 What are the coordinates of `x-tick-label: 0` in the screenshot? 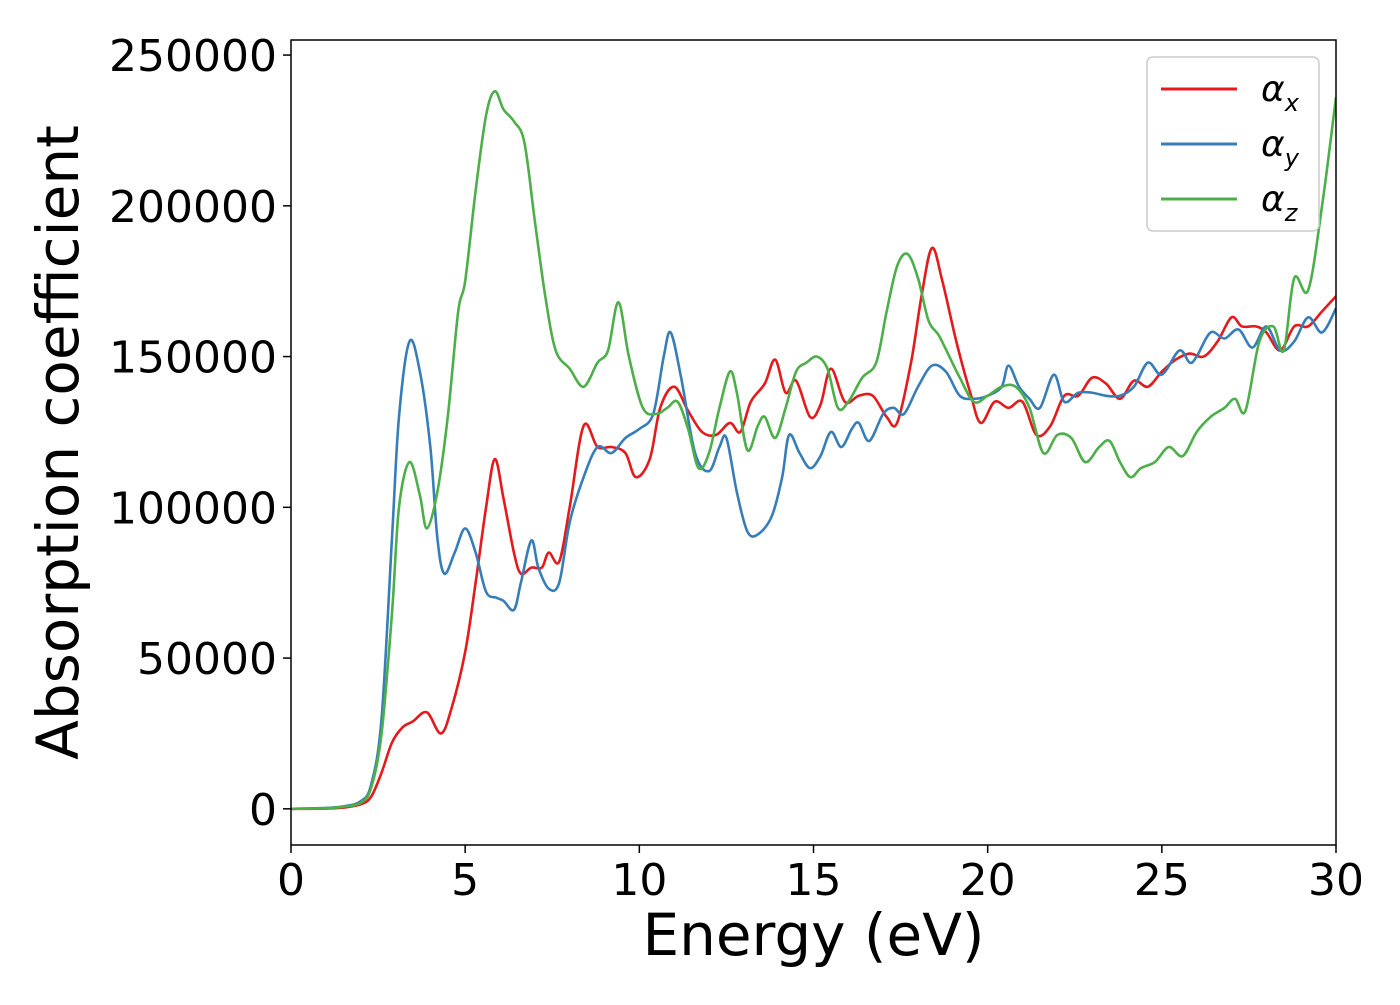 It's located at (291, 880).